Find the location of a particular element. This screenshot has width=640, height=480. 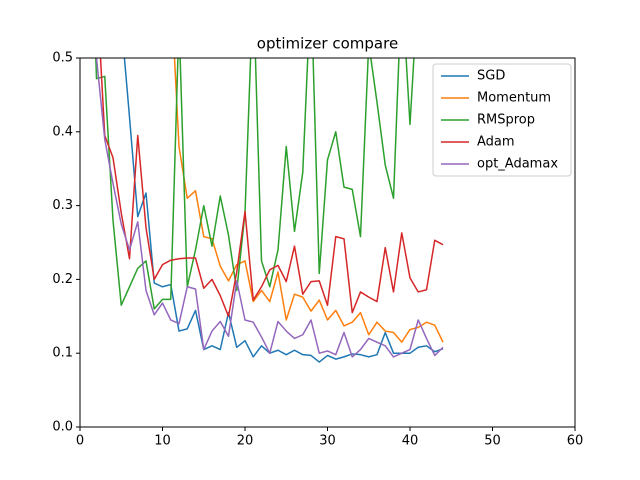

y-tick-label: 0.1 is located at coordinates (62, 353).